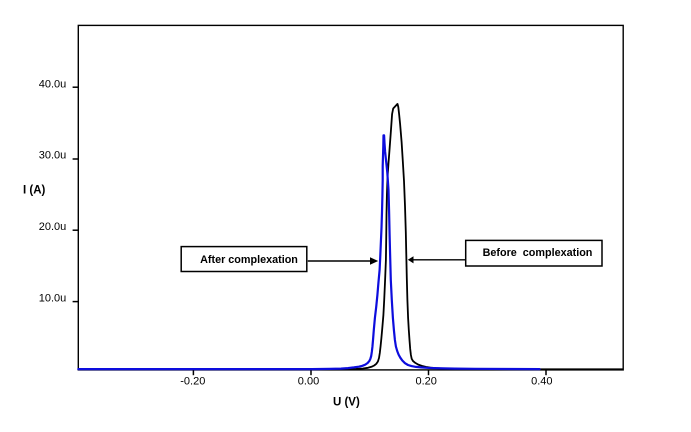 The height and width of the screenshot is (432, 691). I want to click on svg-text: -0.20, so click(192, 382).